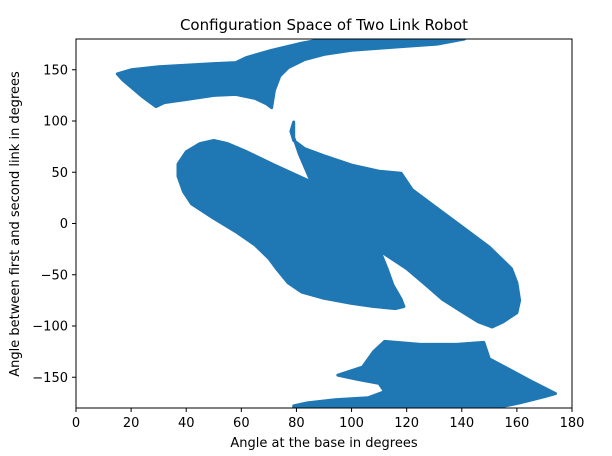  What do you see at coordinates (64, 224) in the screenshot?
I see `y-tick-label: 0` at bounding box center [64, 224].